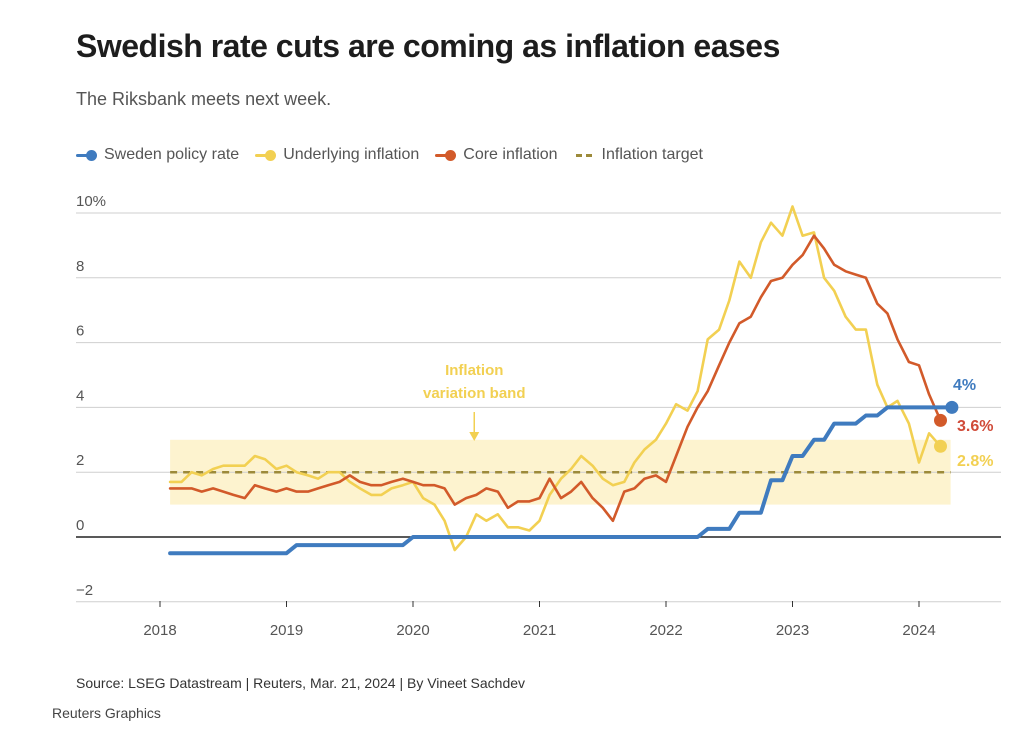 The height and width of the screenshot is (729, 1024). What do you see at coordinates (159, 630) in the screenshot?
I see `x-tick-label: 2018` at bounding box center [159, 630].